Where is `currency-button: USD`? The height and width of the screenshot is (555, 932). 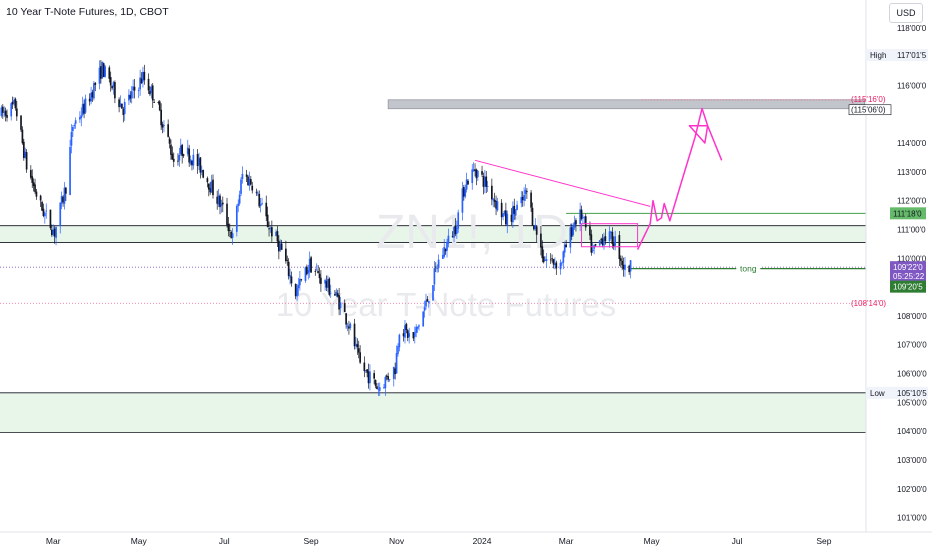 currency-button: USD is located at coordinates (906, 13).